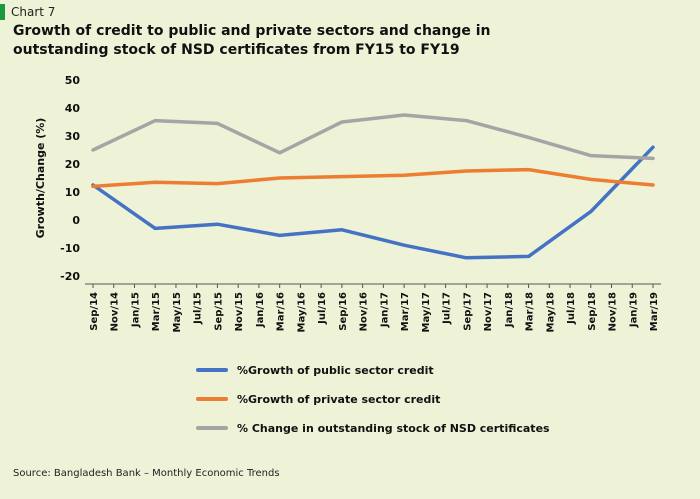 The width and height of the screenshot is (700, 499). I want to click on x-tick-label: Sep/17, so click(467, 311).